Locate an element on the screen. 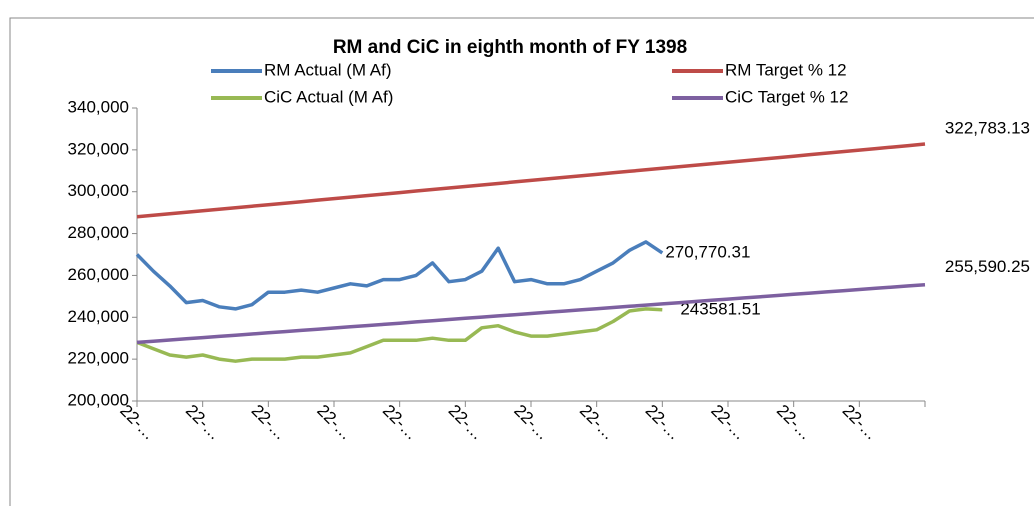 This screenshot has height=506, width=1034. legend-label: RM Actual (M Af) is located at coordinates (328, 69).